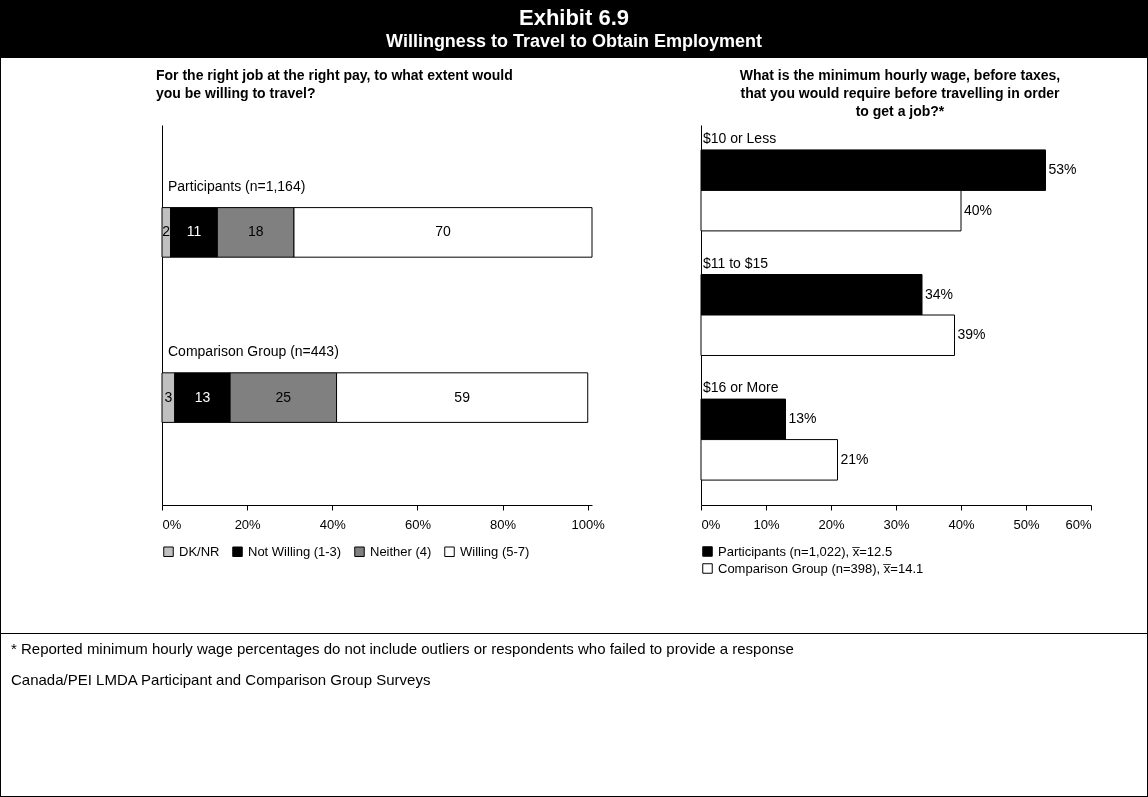  What do you see at coordinates (978, 209) in the screenshot?
I see `data-label: 40%` at bounding box center [978, 209].